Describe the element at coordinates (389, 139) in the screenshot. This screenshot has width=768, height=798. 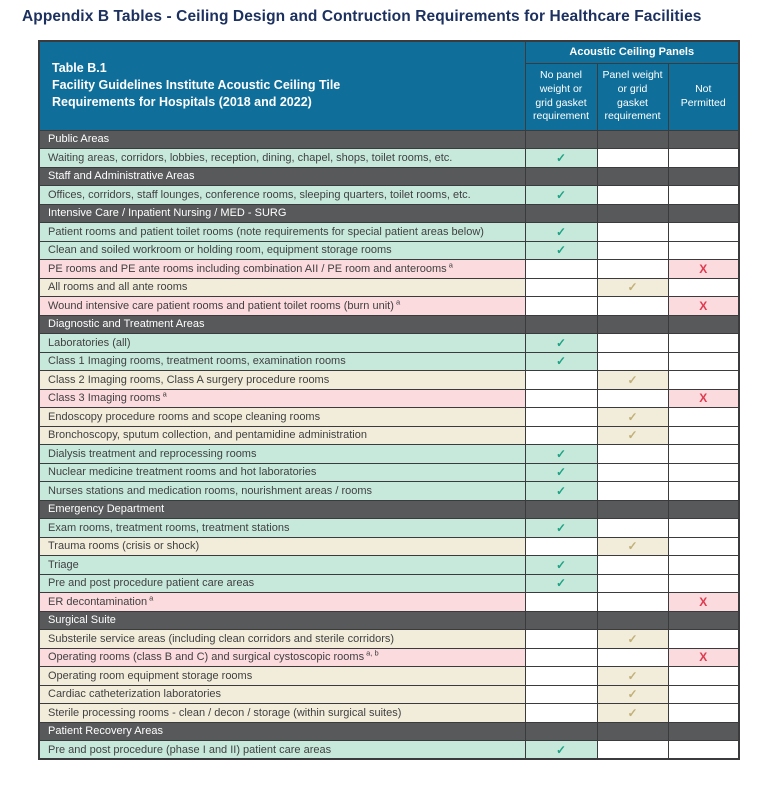
I see `section-header-row: Public Areas` at that location.